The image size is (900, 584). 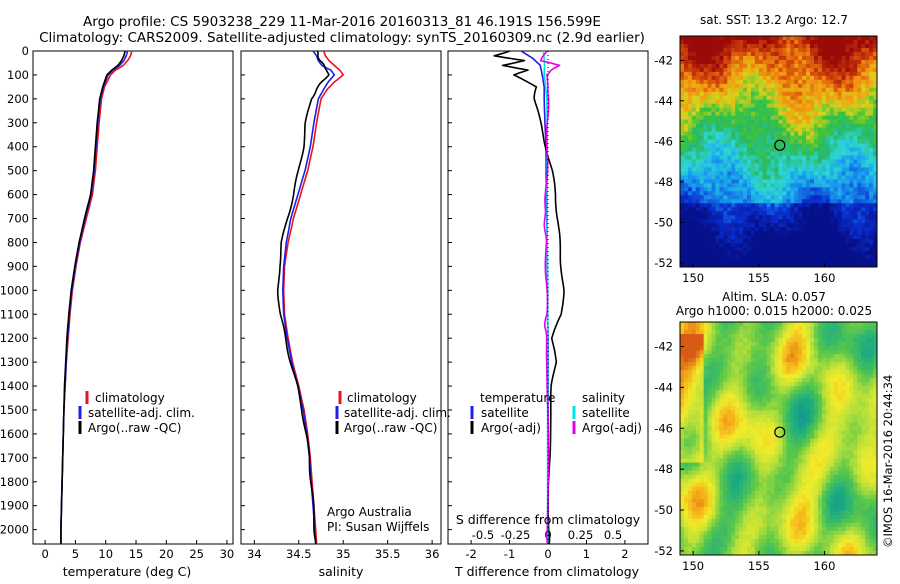 What do you see at coordinates (18, 75) in the screenshot?
I see `depth-tick-label: 100` at bounding box center [18, 75].